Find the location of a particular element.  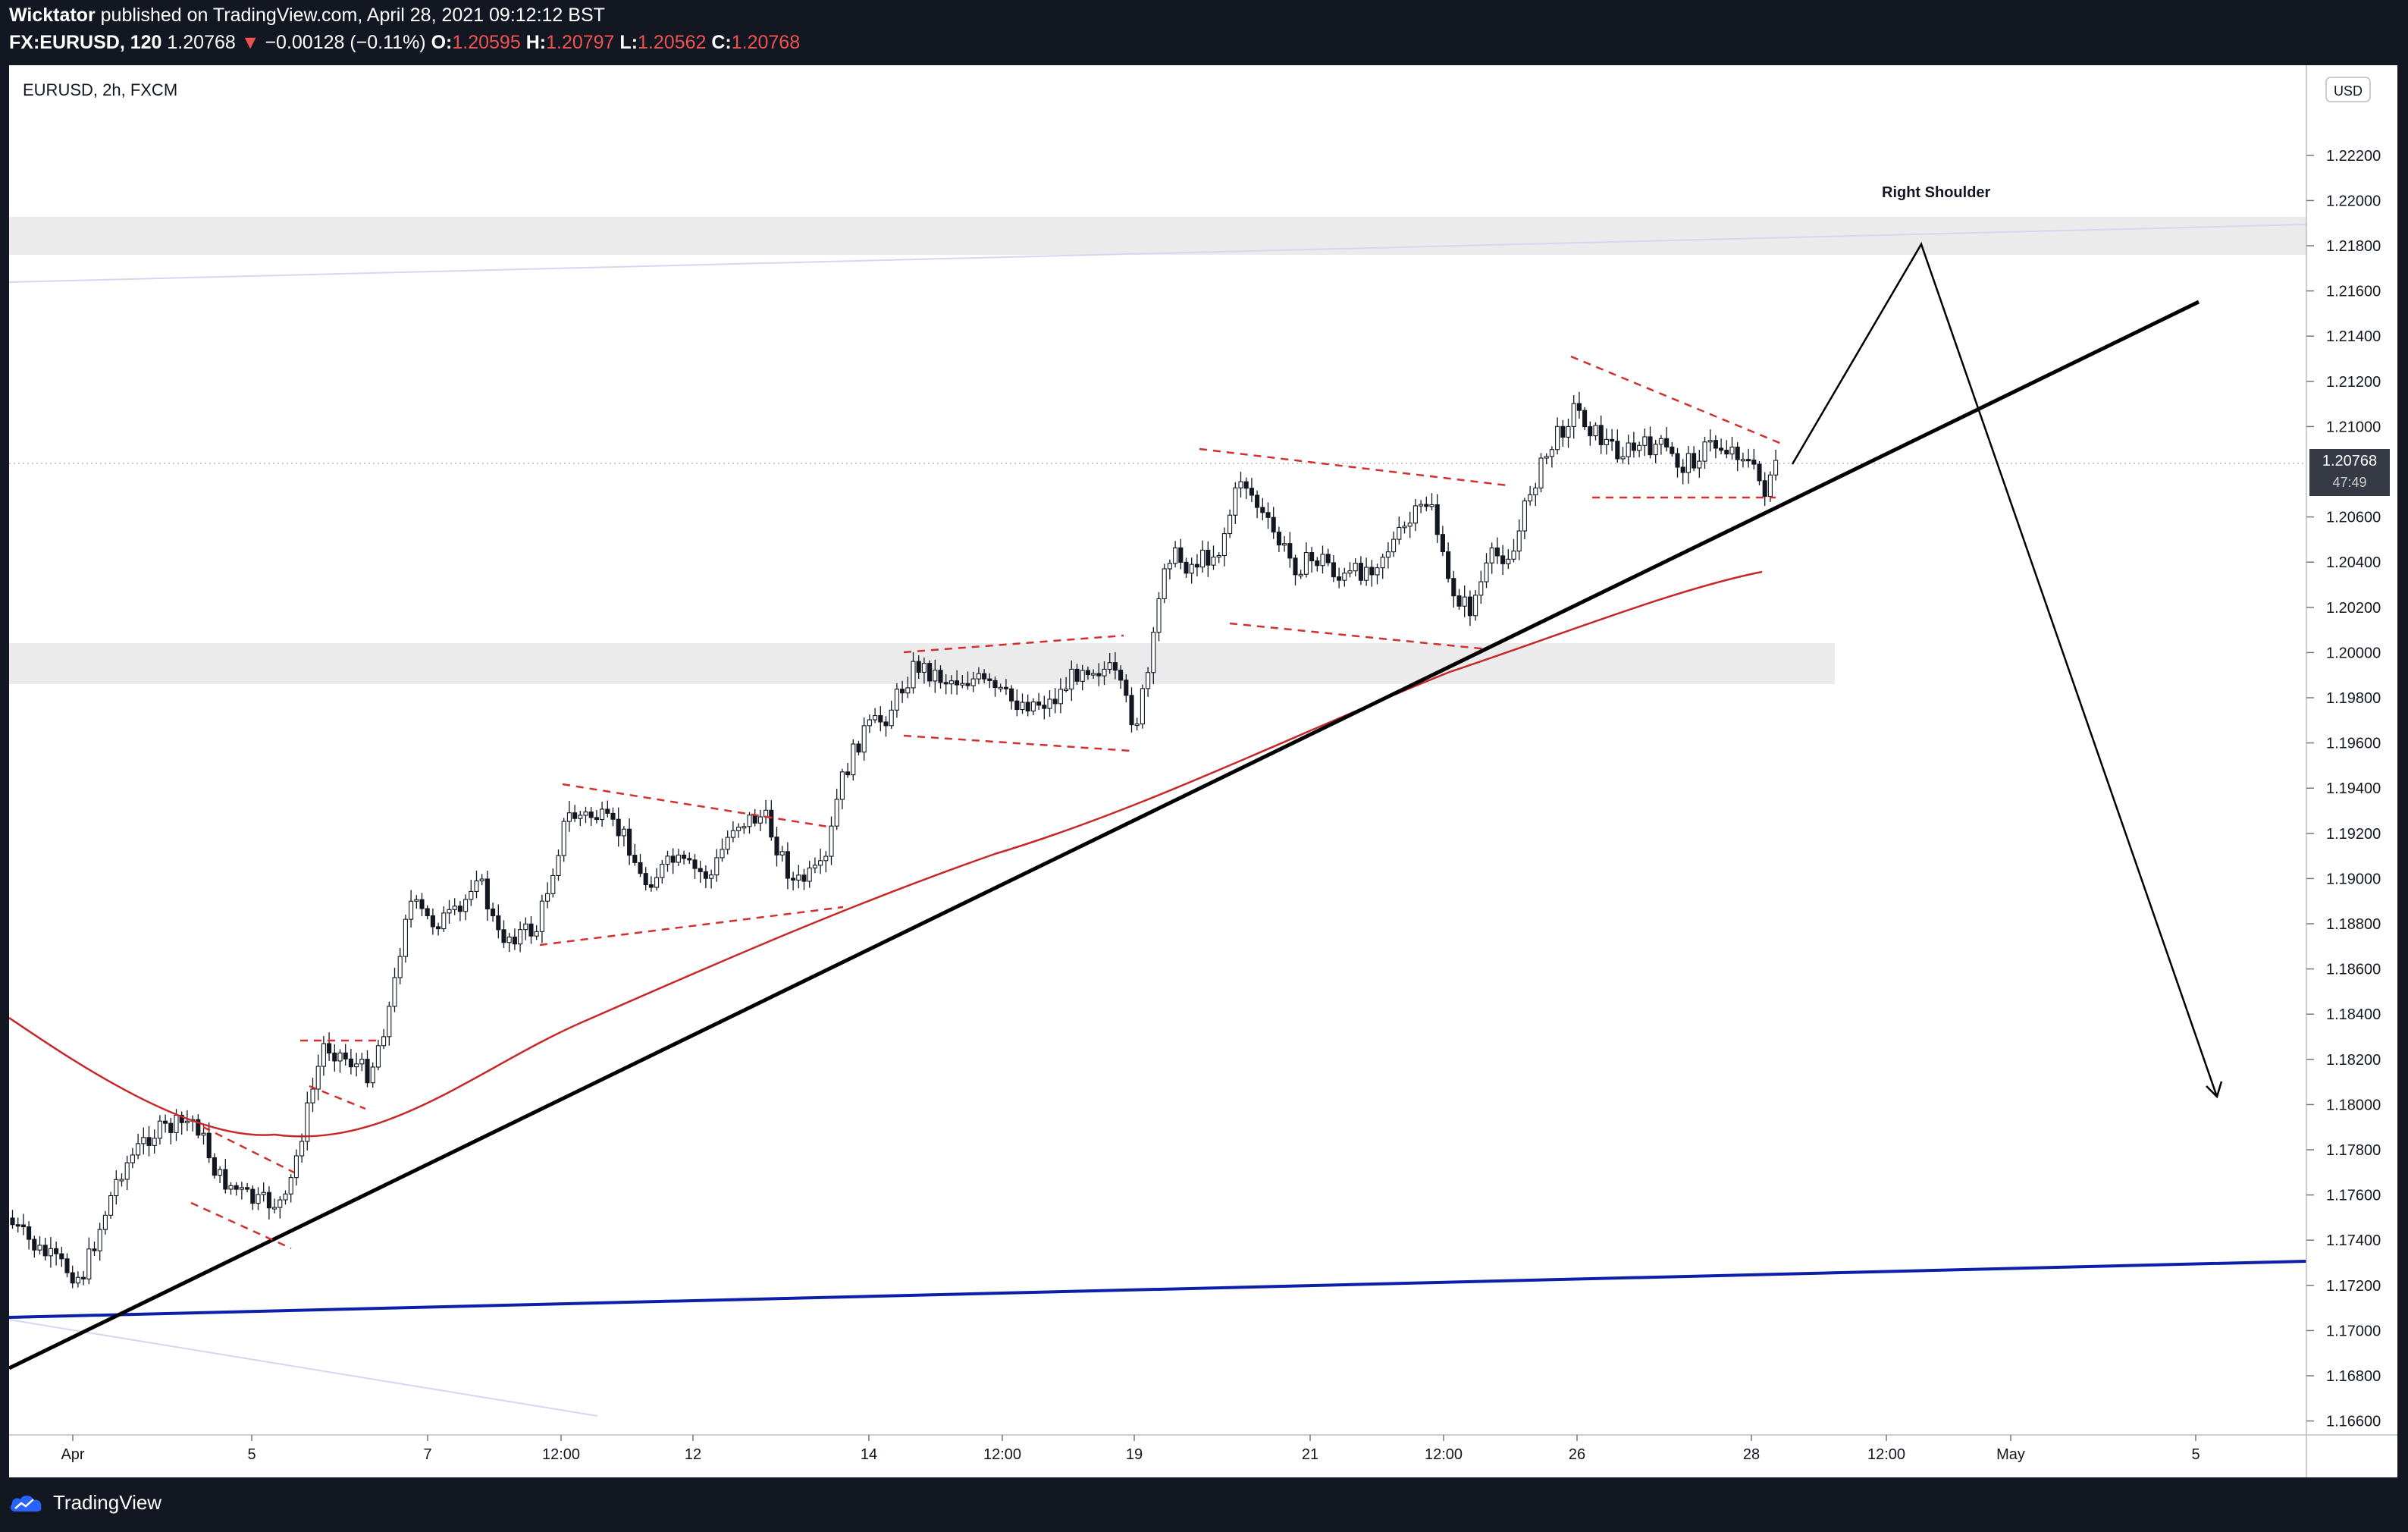

price-tick-label: 1.22200 is located at coordinates (2353, 156).